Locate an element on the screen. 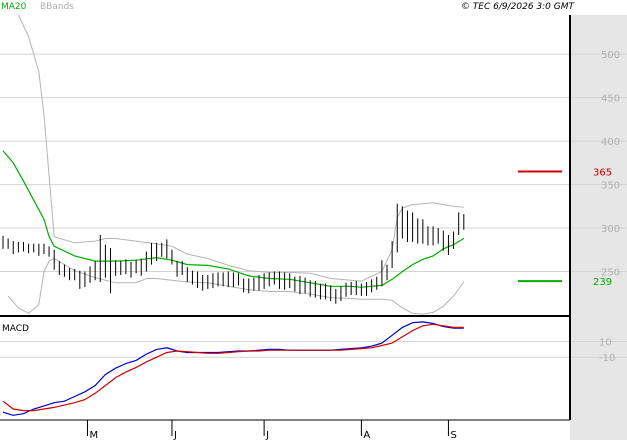 This screenshot has width=627, height=444. macd-title: MACD is located at coordinates (15, 329).